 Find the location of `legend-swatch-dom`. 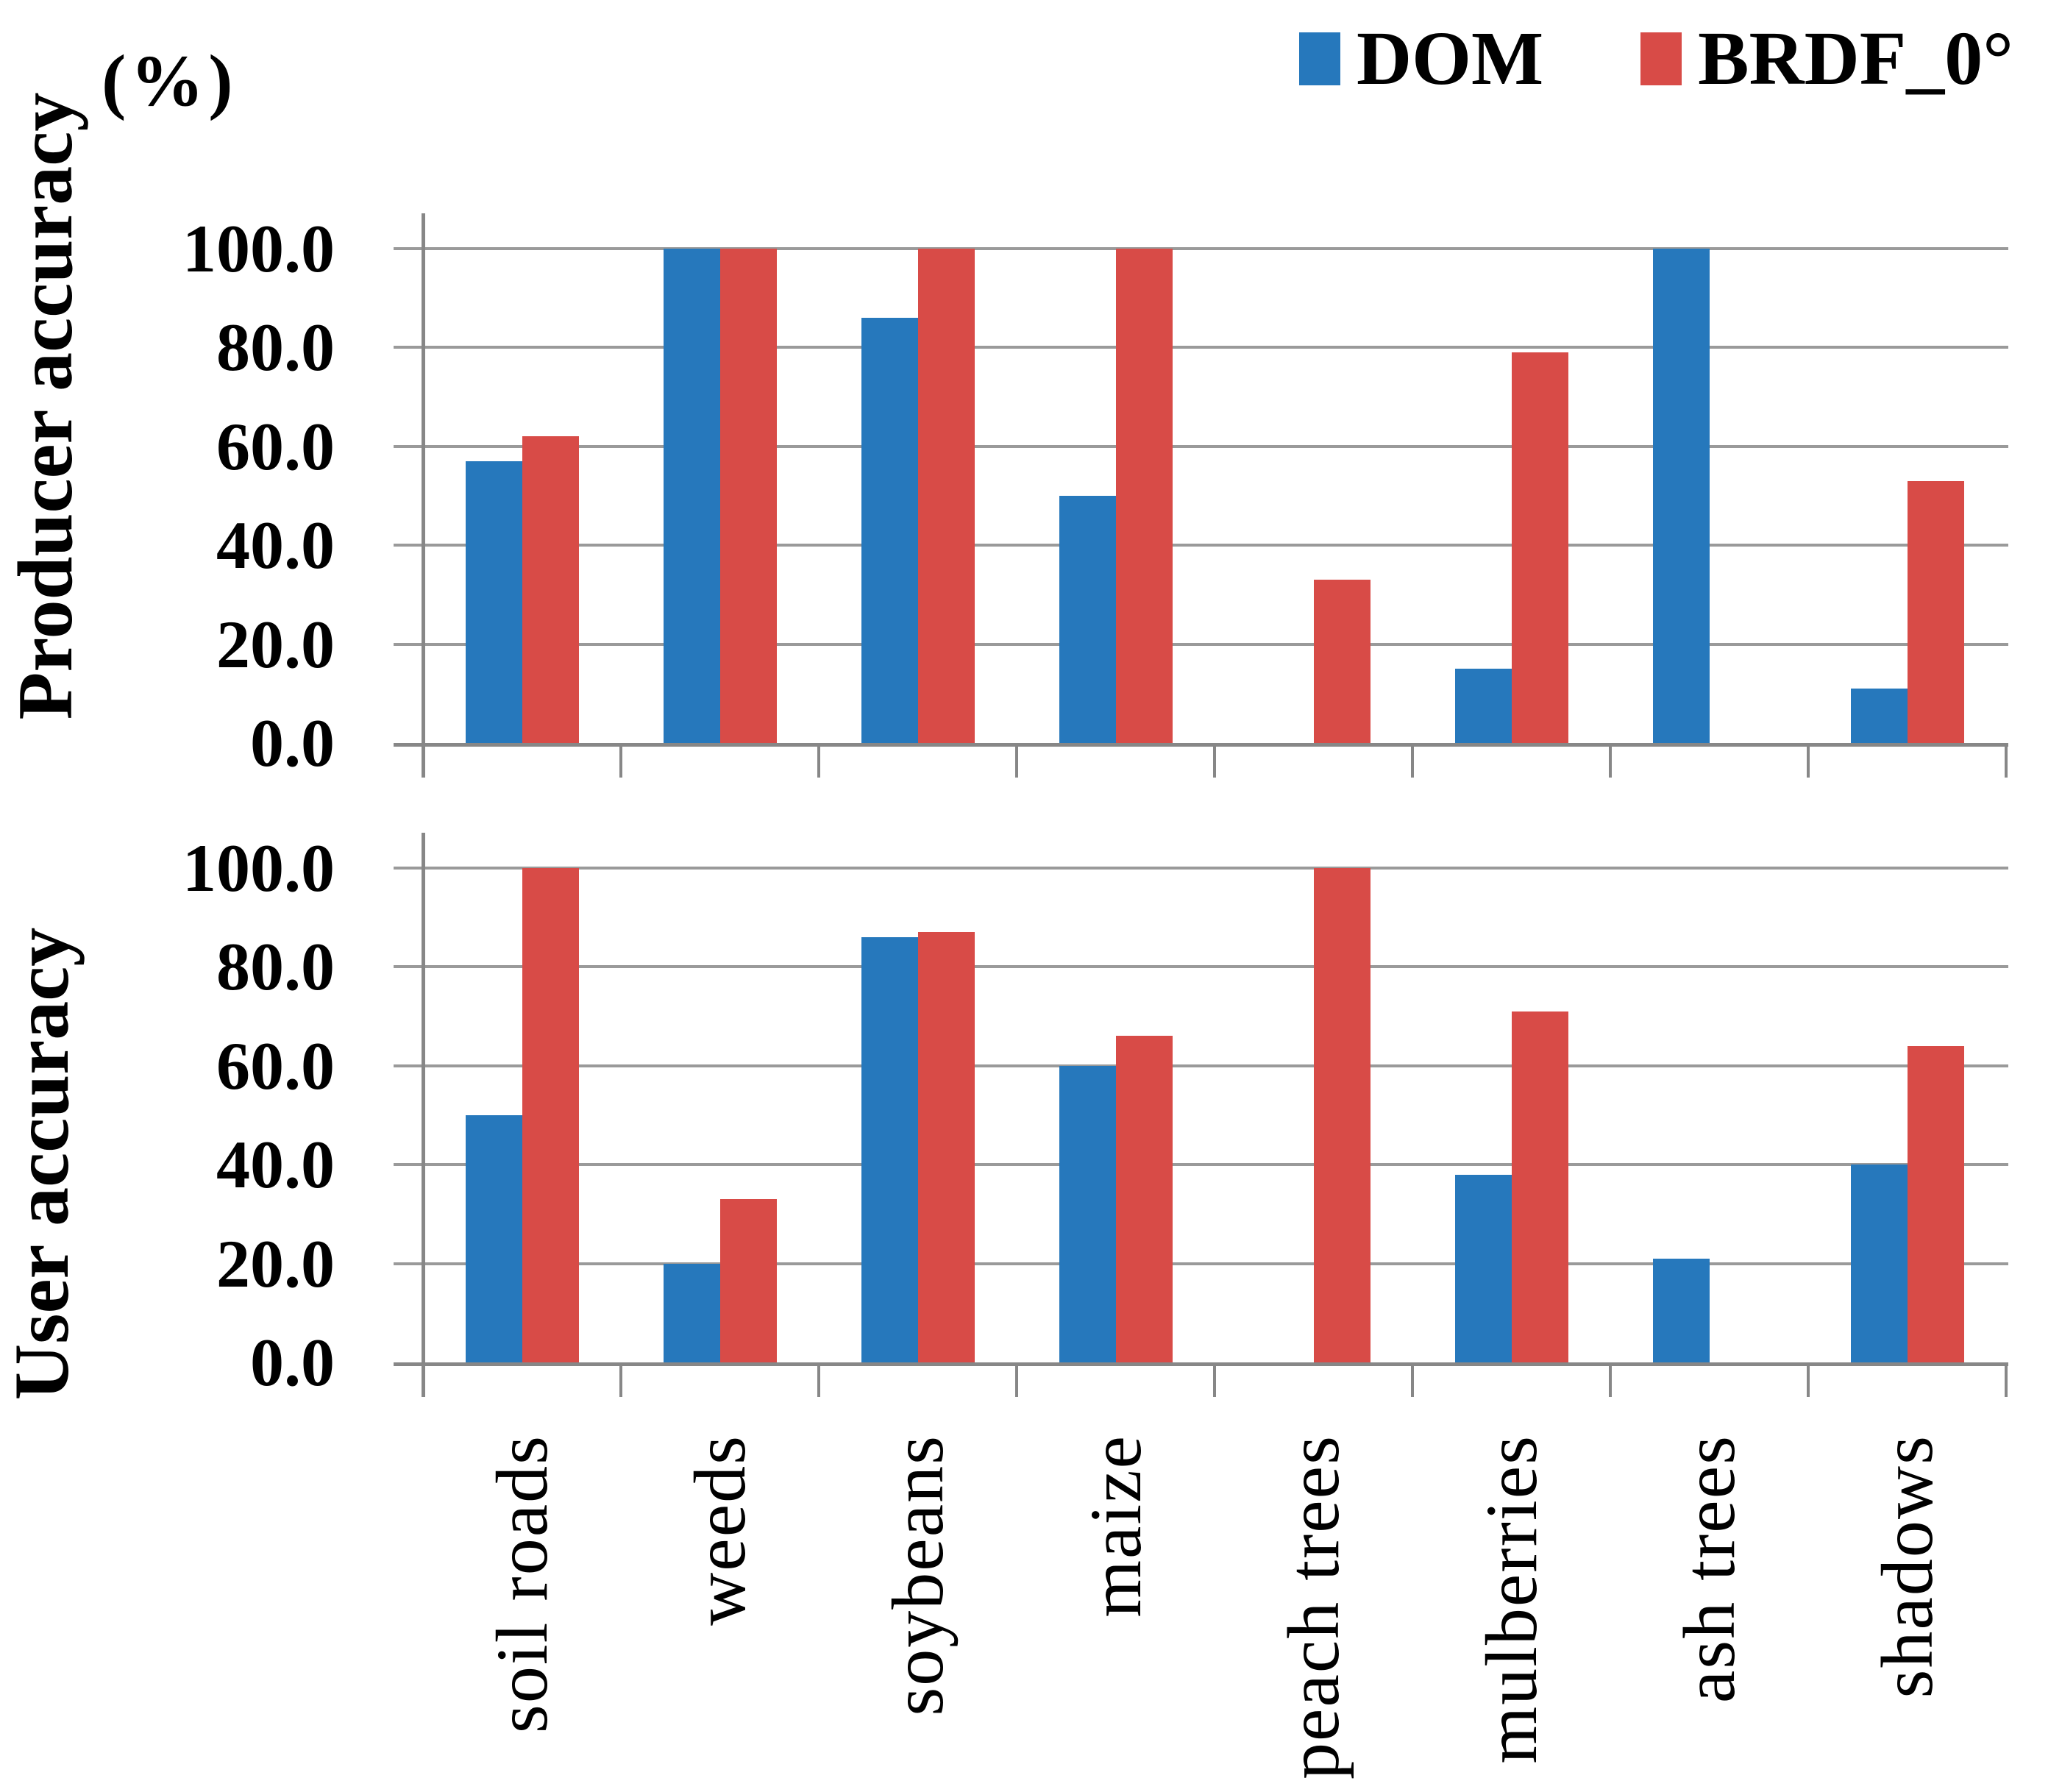

legend-swatch-dom is located at coordinates (1319, 58).